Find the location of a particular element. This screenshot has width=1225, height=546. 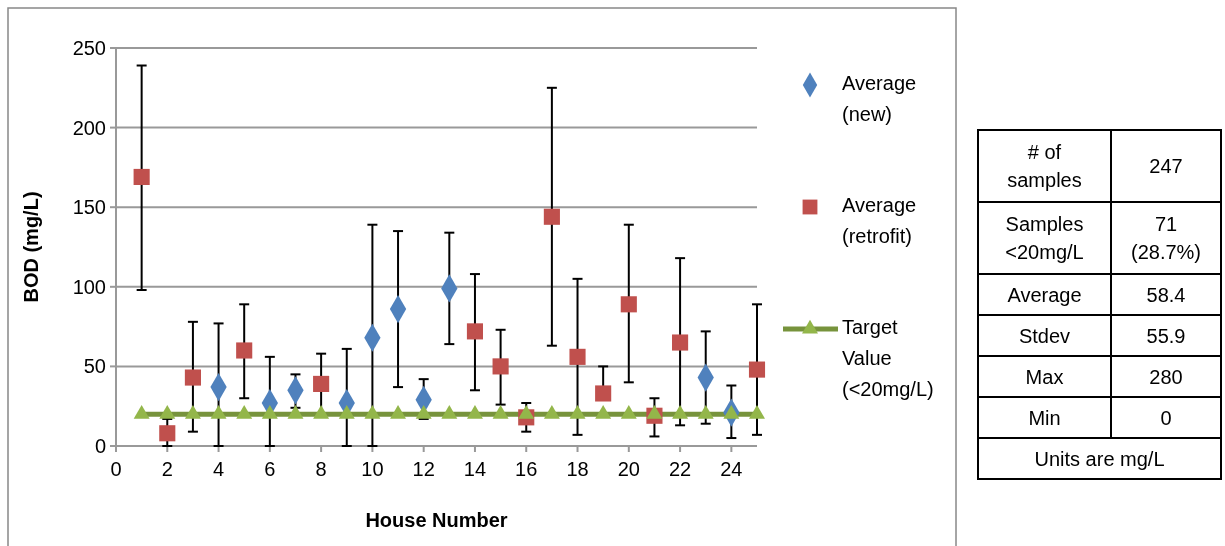

legend-label: Target Value (<20mg/L) is located at coordinates (888, 358).